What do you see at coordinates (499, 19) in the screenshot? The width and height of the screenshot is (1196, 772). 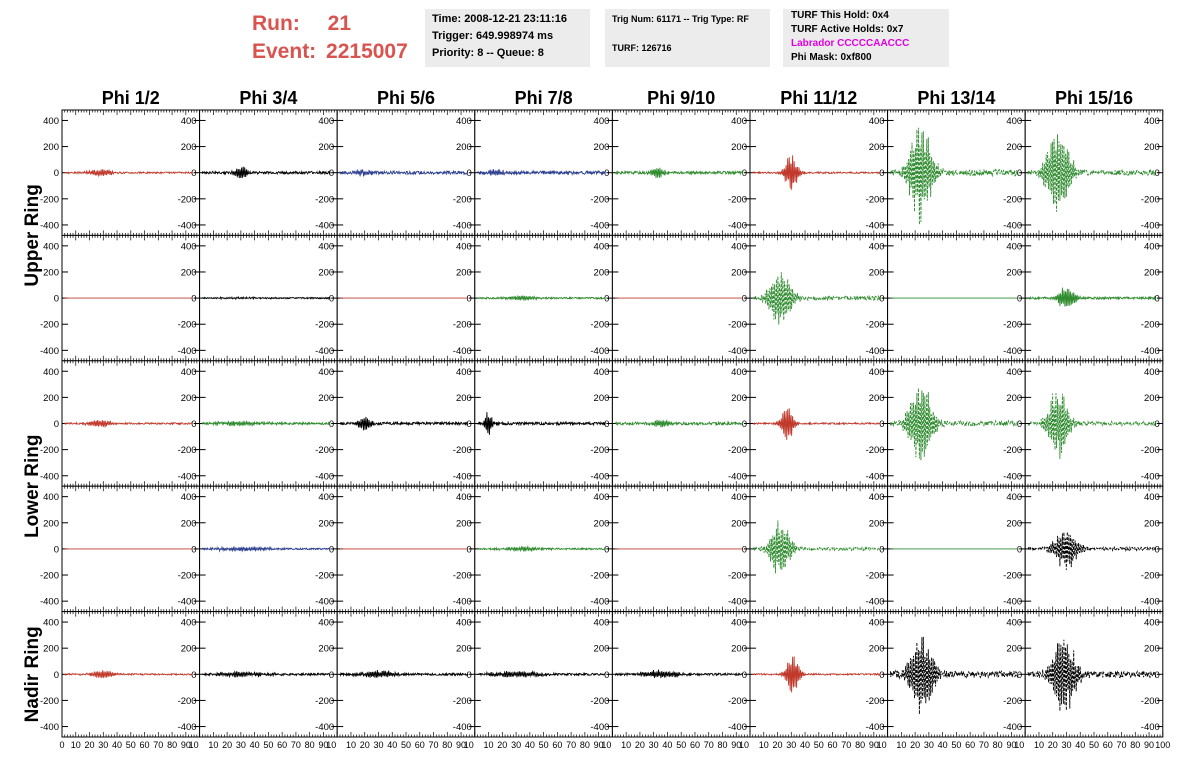 I see `time-text: Time: 2008-12-21 23:11:16` at bounding box center [499, 19].